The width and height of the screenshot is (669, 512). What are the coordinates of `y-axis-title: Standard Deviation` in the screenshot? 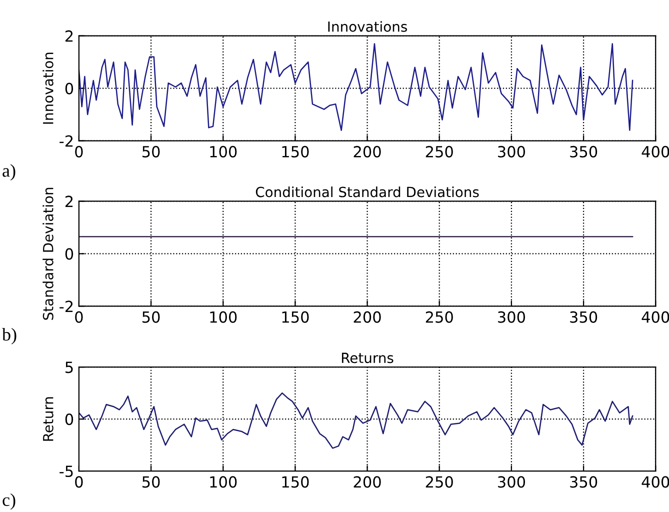 It's located at (48, 254).